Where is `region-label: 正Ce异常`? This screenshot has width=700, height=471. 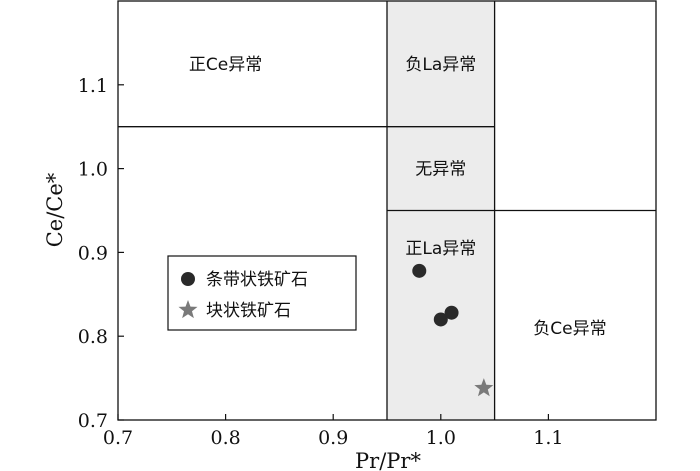
region-label: 正Ce异常 is located at coordinates (225, 65).